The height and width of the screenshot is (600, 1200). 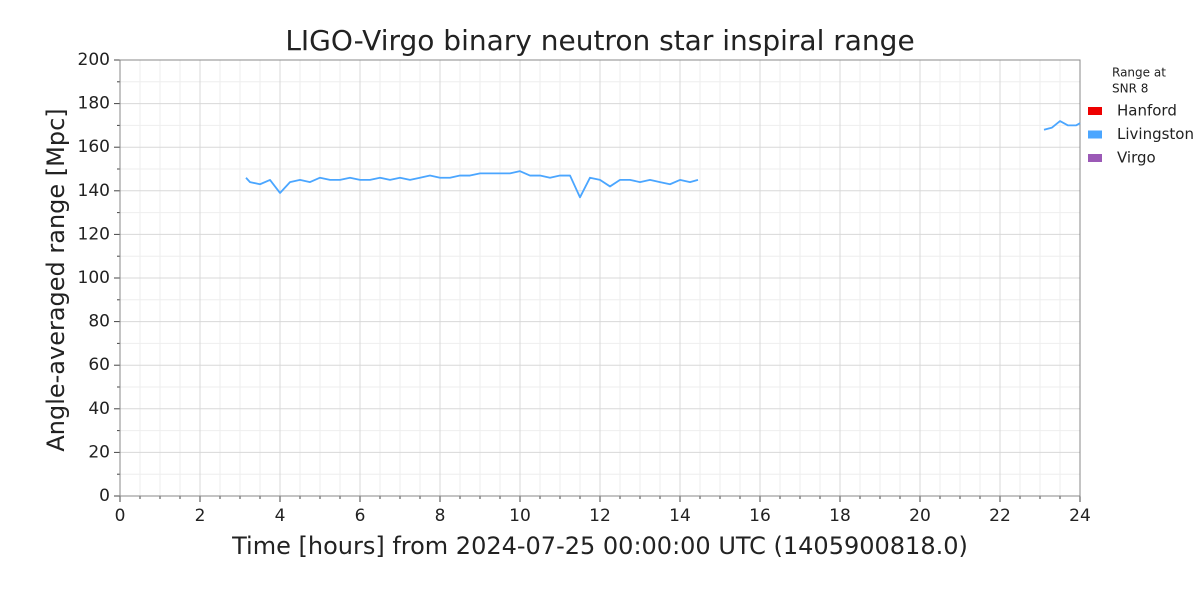 What do you see at coordinates (520, 516) in the screenshot?
I see `x-tick-label: 10` at bounding box center [520, 516].